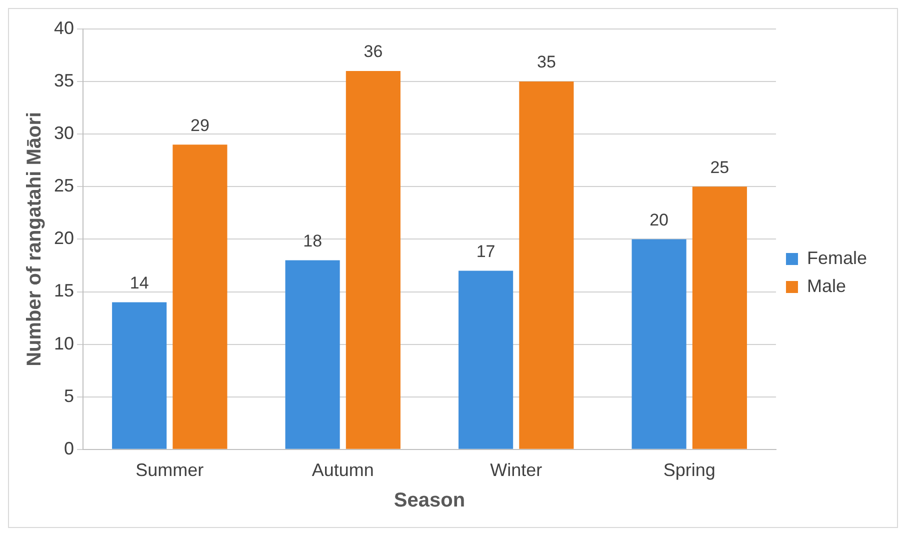 The height and width of the screenshot is (537, 908). What do you see at coordinates (343, 470) in the screenshot?
I see `x-tick-label: Autumn` at bounding box center [343, 470].